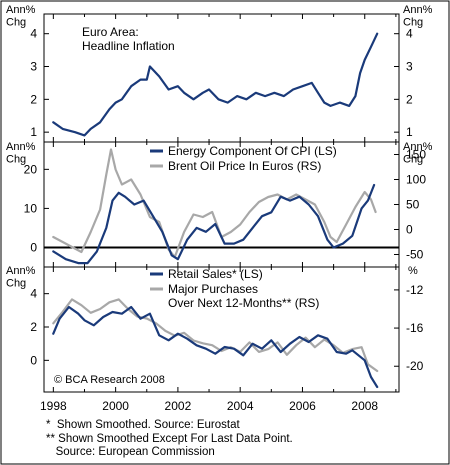  What do you see at coordinates (252, 151) in the screenshot?
I see `panel-2-legend-label: Energy Component Of CPI (LS)` at bounding box center [252, 151].